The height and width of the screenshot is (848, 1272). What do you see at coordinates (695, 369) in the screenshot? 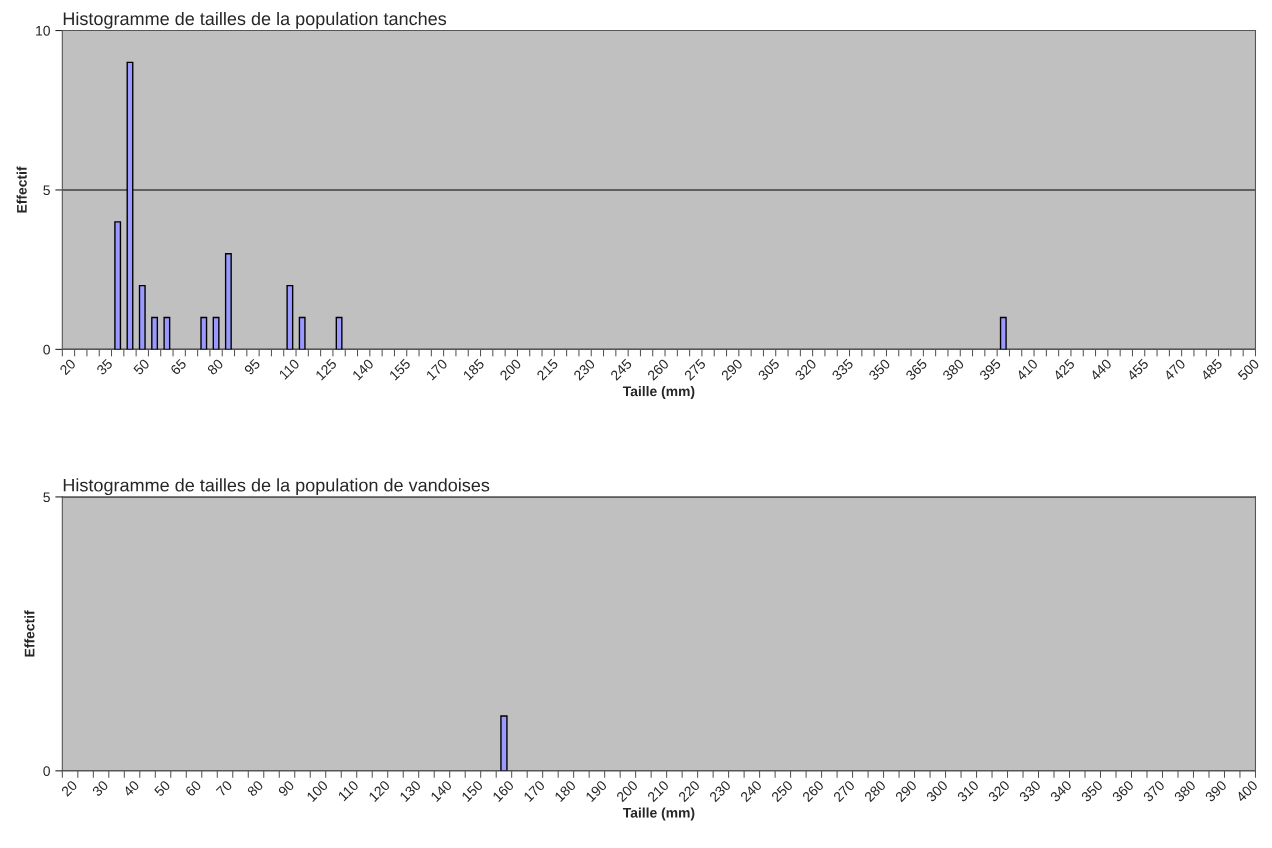
I see `x-tick-label: 275` at bounding box center [695, 369].